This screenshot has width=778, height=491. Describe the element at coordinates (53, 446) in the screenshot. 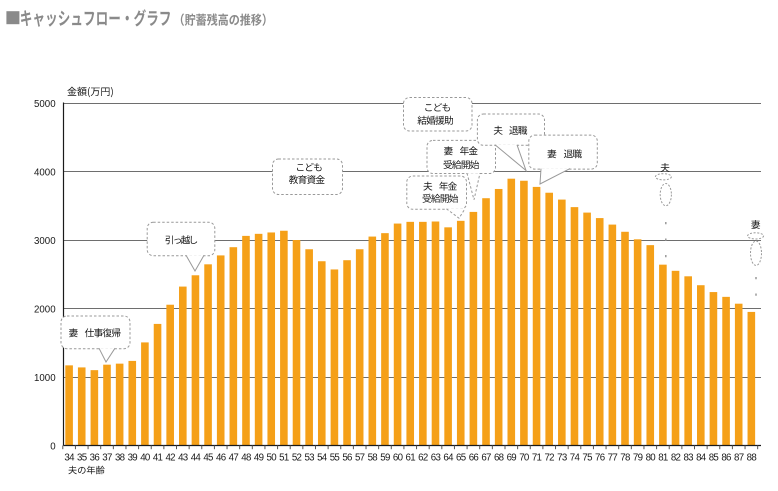

I see `svg-text: 0` at that location.